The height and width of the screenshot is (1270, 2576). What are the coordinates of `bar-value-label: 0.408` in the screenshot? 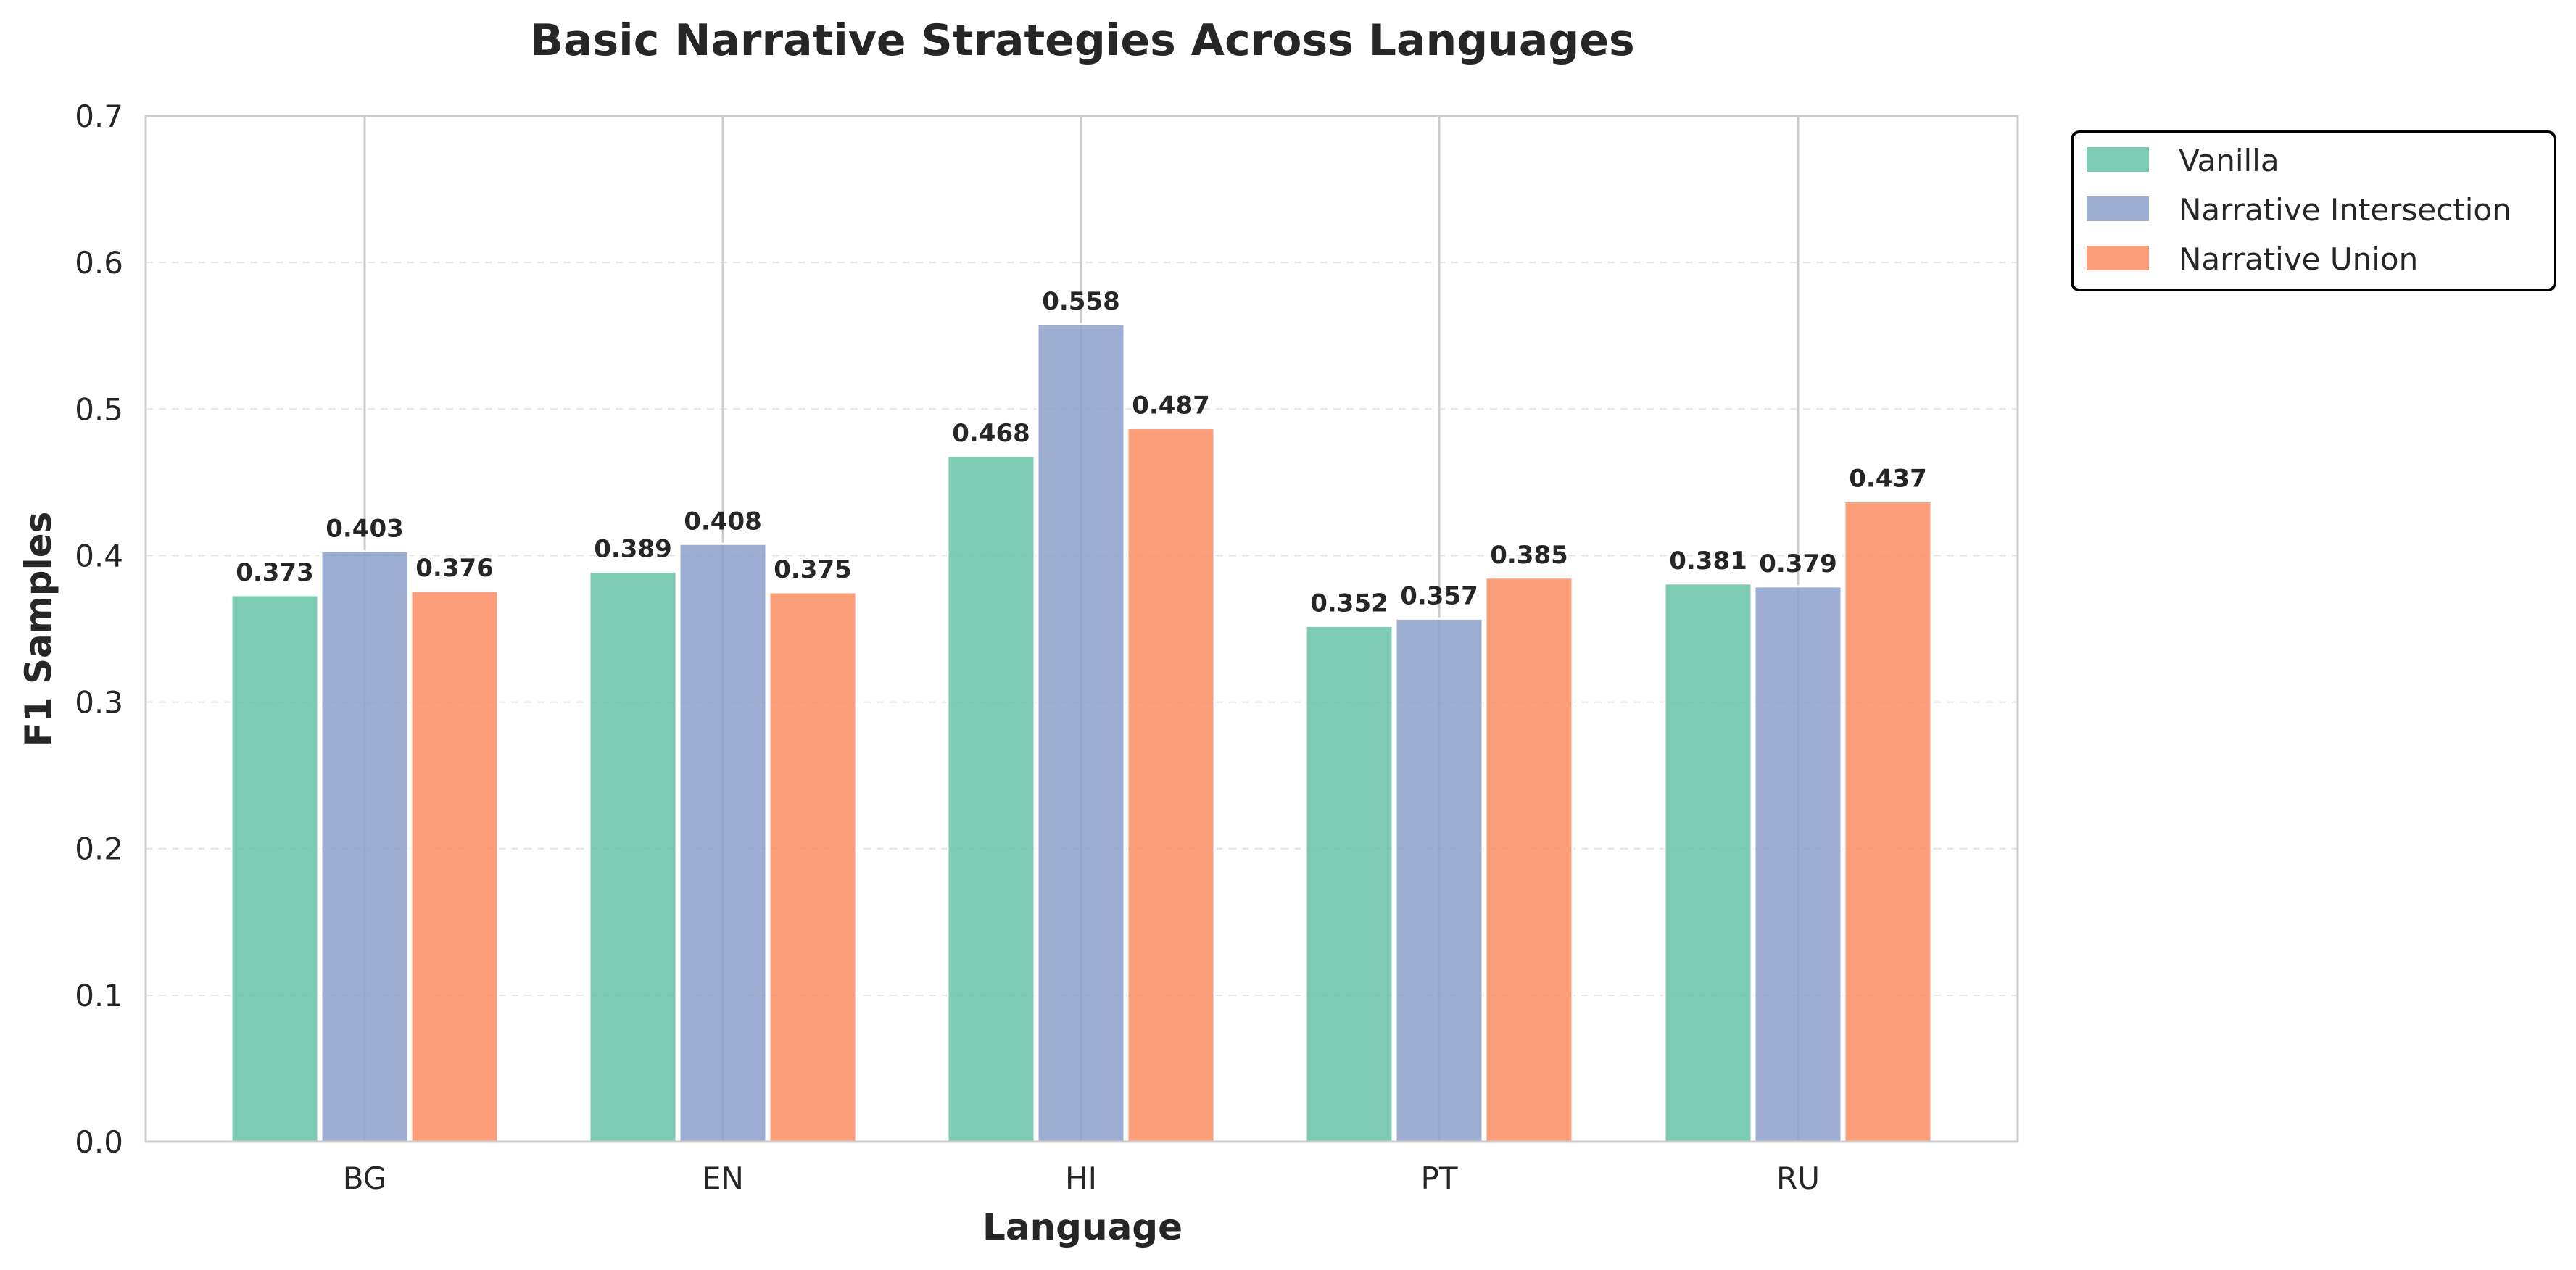 It's located at (723, 521).